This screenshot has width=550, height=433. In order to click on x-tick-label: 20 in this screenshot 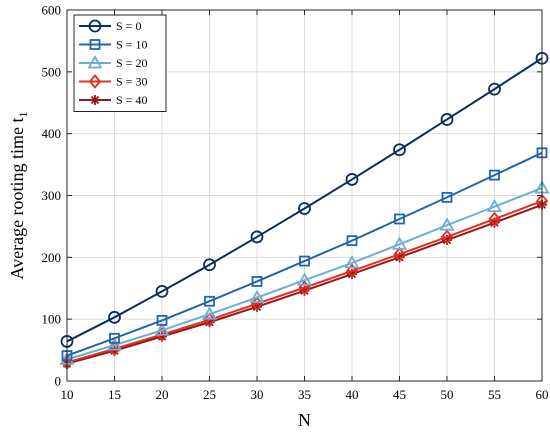, I will do `click(162, 394)`.